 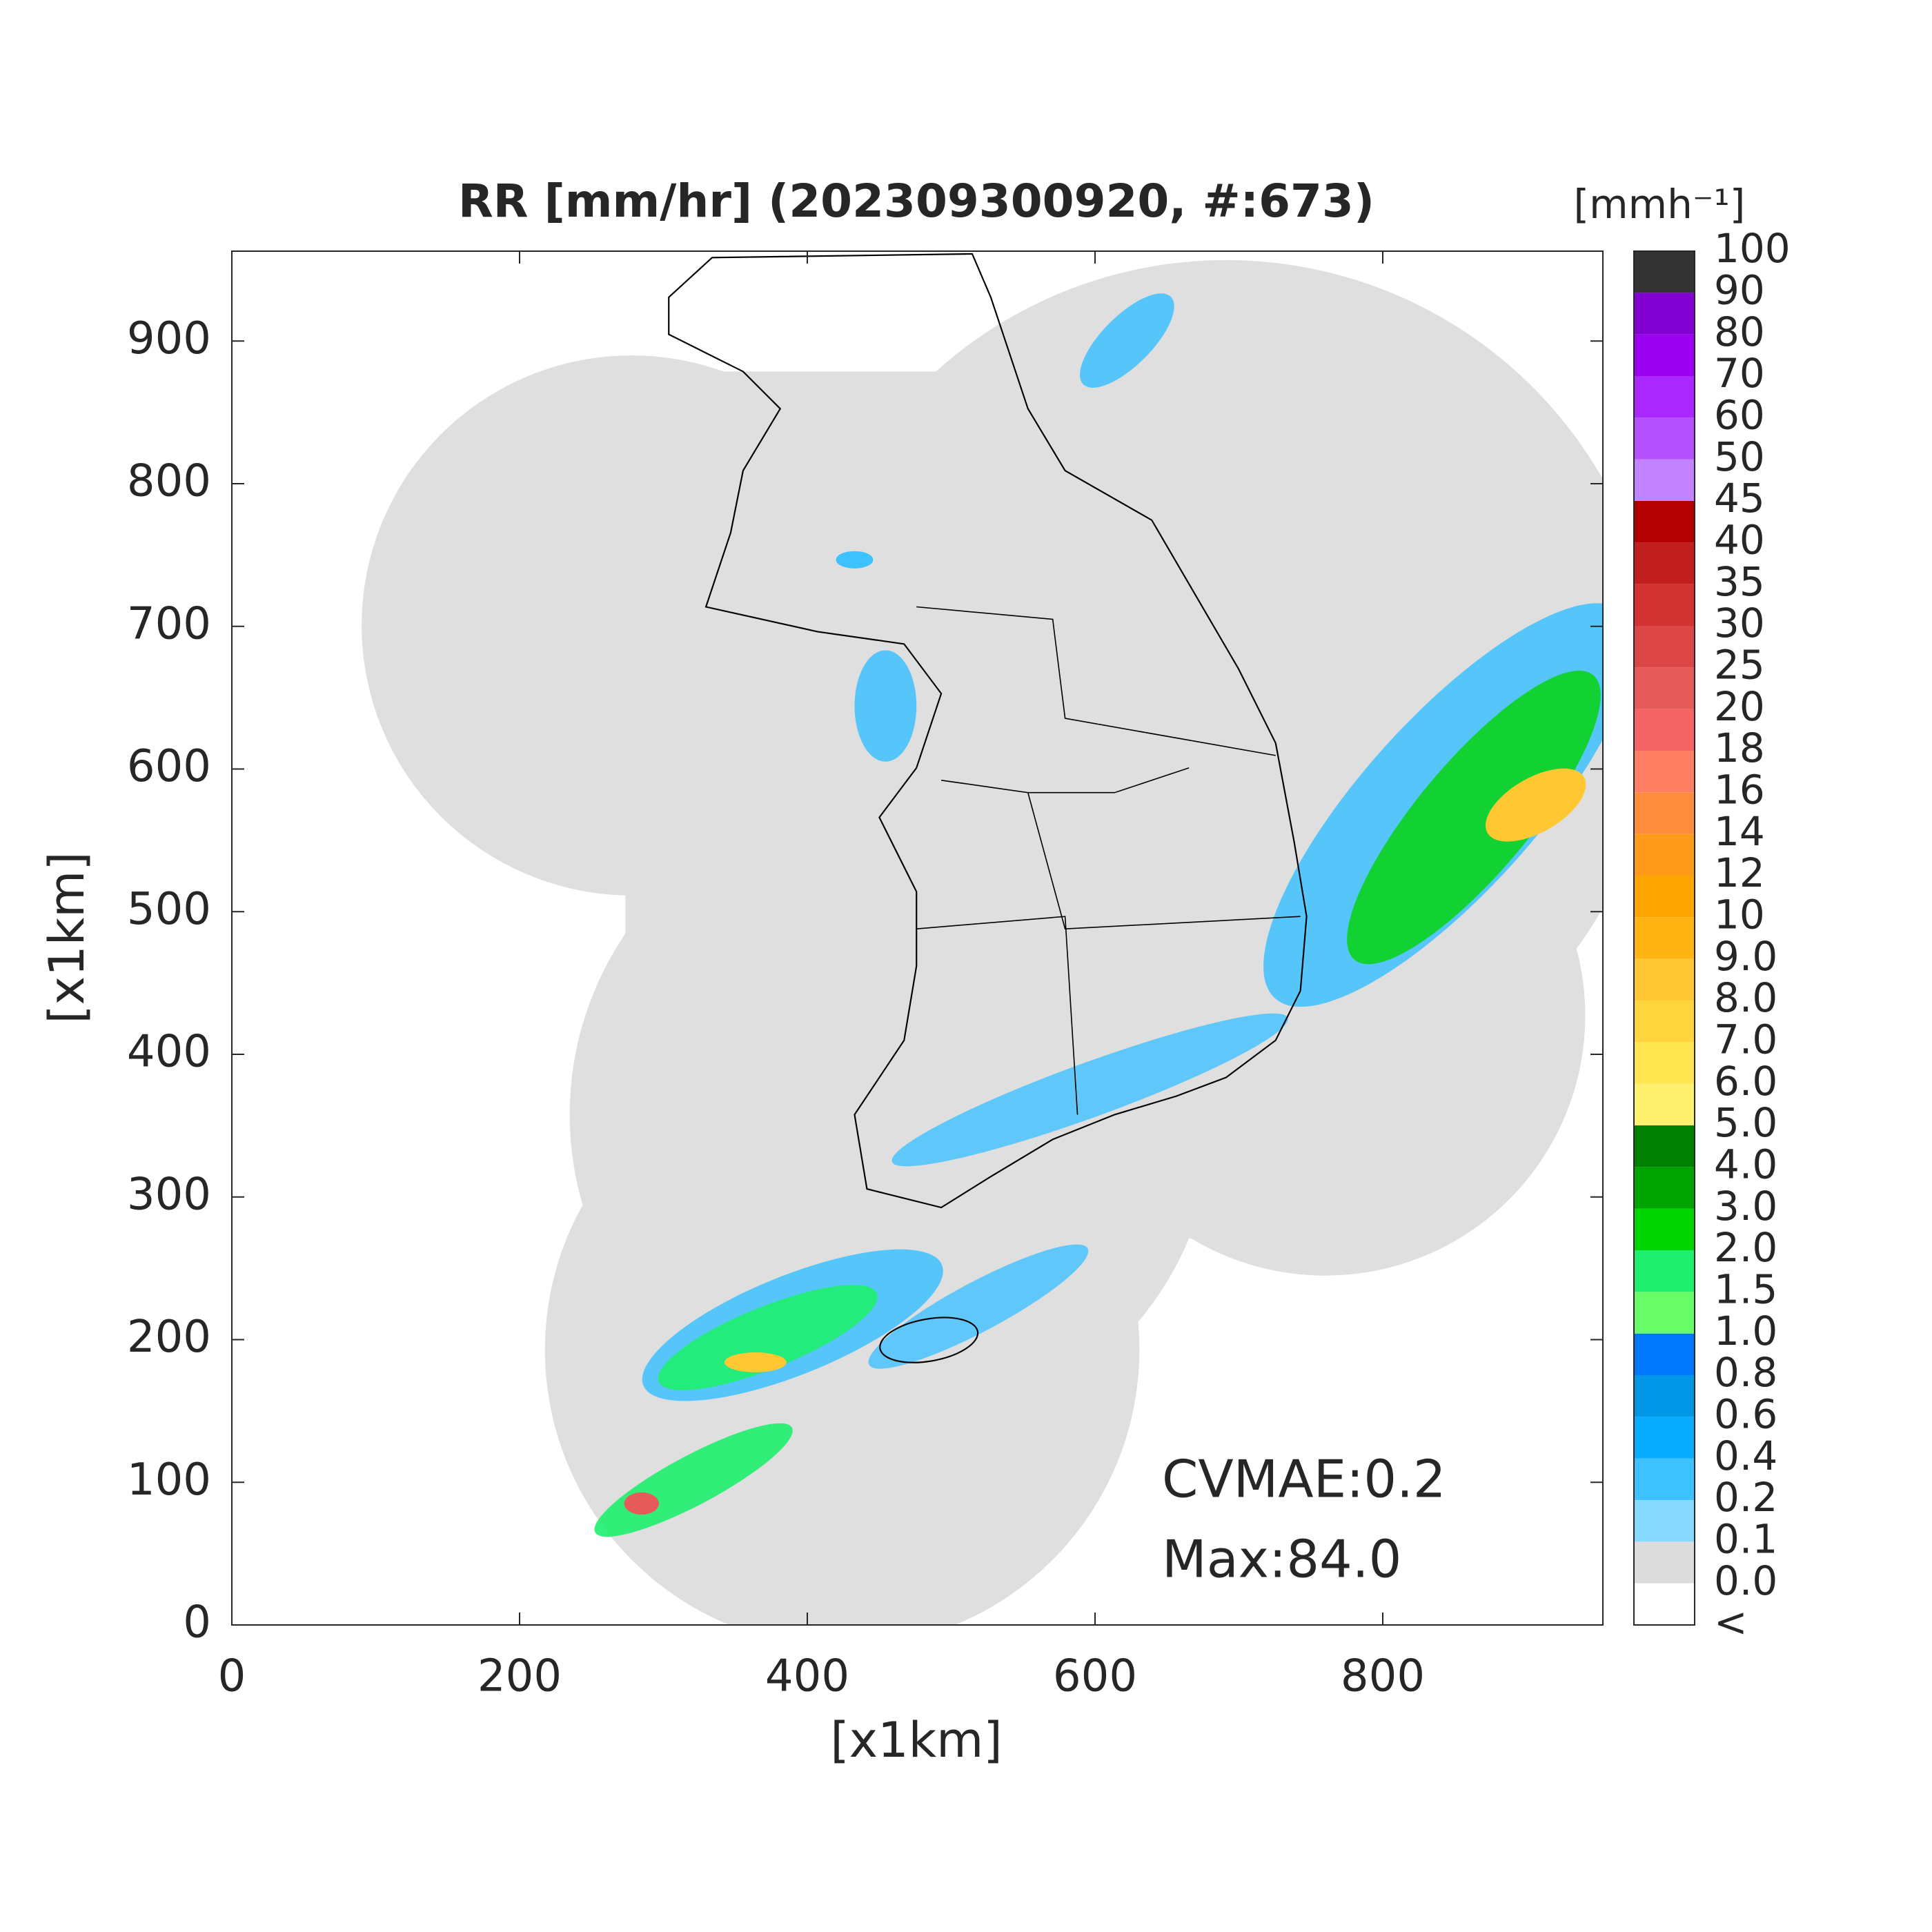 What do you see at coordinates (1745, 1413) in the screenshot?
I see `colorbar-tick-label: 0.6` at bounding box center [1745, 1413].